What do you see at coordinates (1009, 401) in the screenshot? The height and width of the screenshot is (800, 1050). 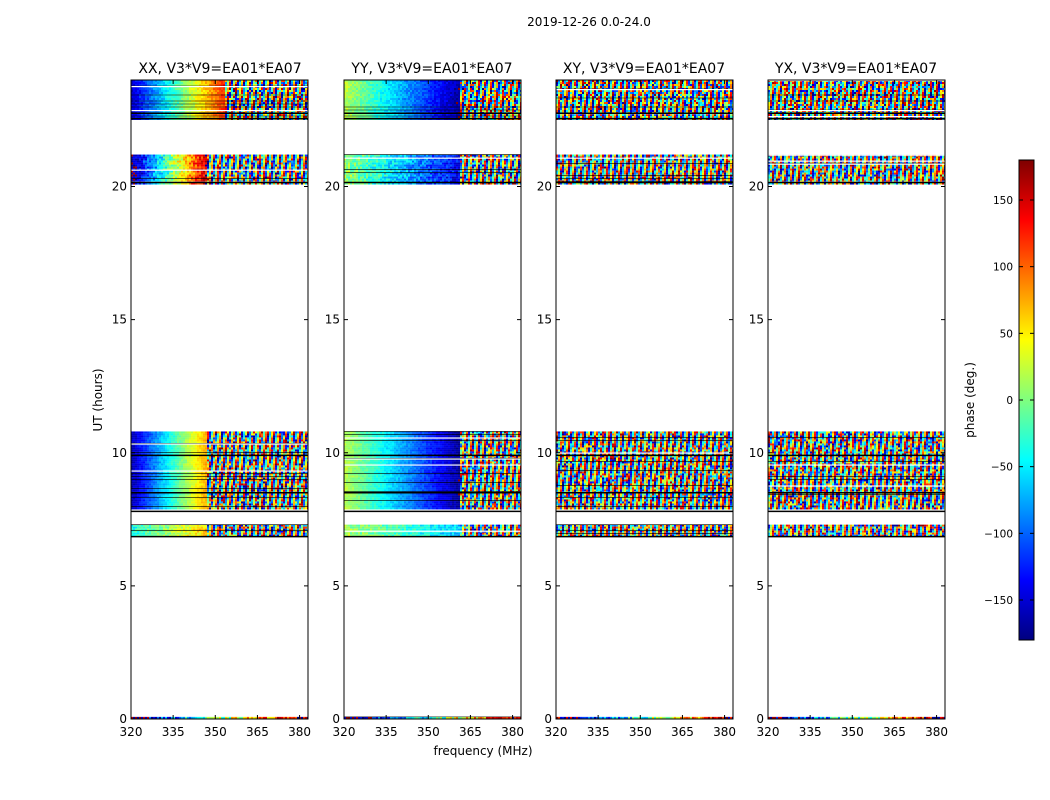 I see `colorbar-ticks: 150 100 50 0 −50 −100 −150` at bounding box center [1009, 401].